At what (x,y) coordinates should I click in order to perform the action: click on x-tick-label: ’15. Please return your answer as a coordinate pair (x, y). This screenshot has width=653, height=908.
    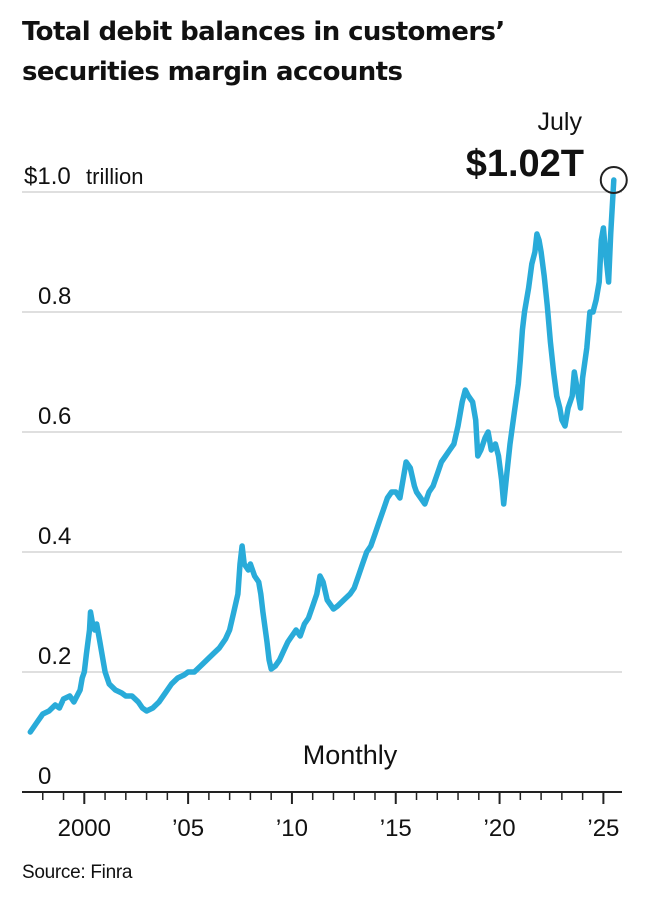
    Looking at the image, I should click on (396, 828).